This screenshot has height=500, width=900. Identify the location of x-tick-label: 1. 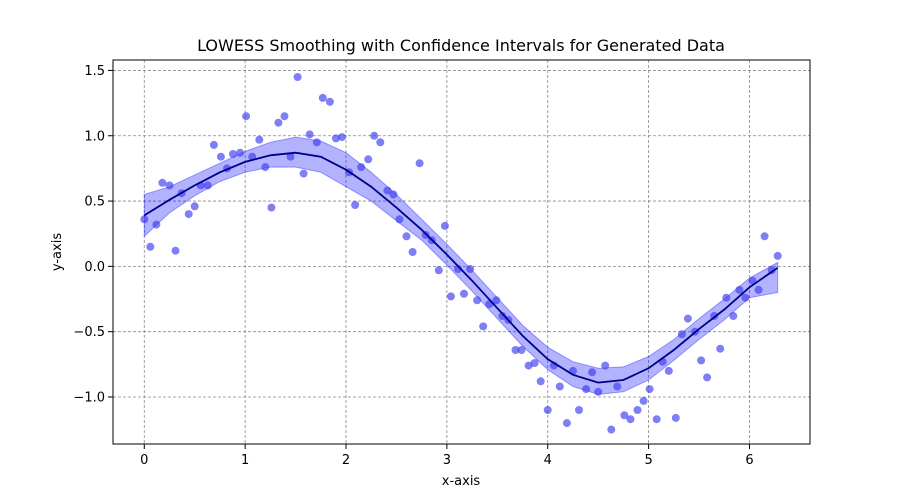
(245, 460).